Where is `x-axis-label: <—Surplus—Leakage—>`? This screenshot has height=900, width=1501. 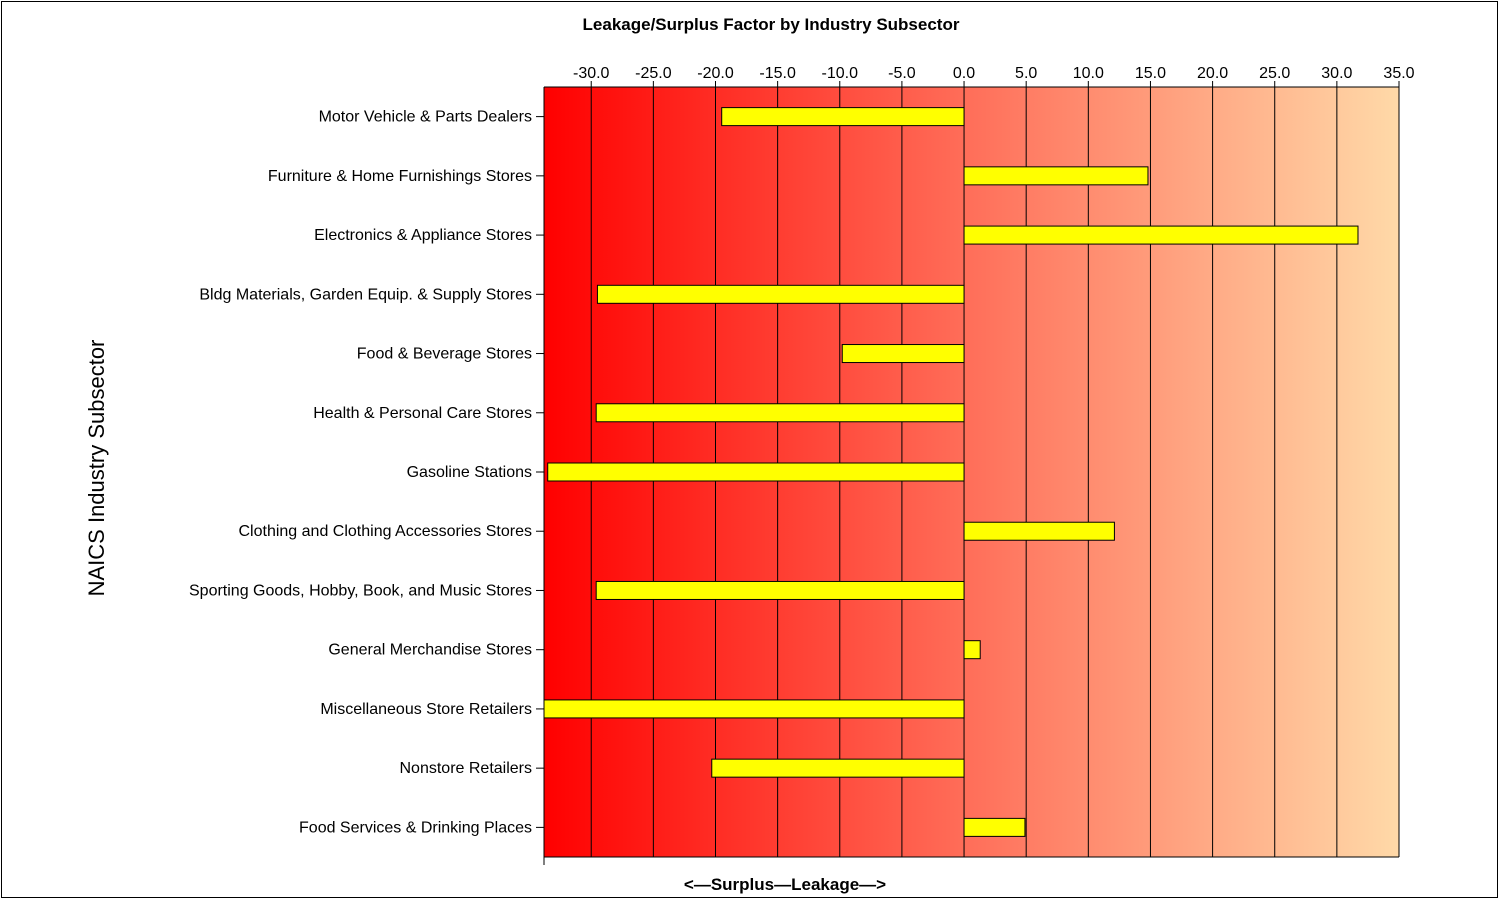
x-axis-label: <—Surplus—Leakage—> is located at coordinates (785, 884).